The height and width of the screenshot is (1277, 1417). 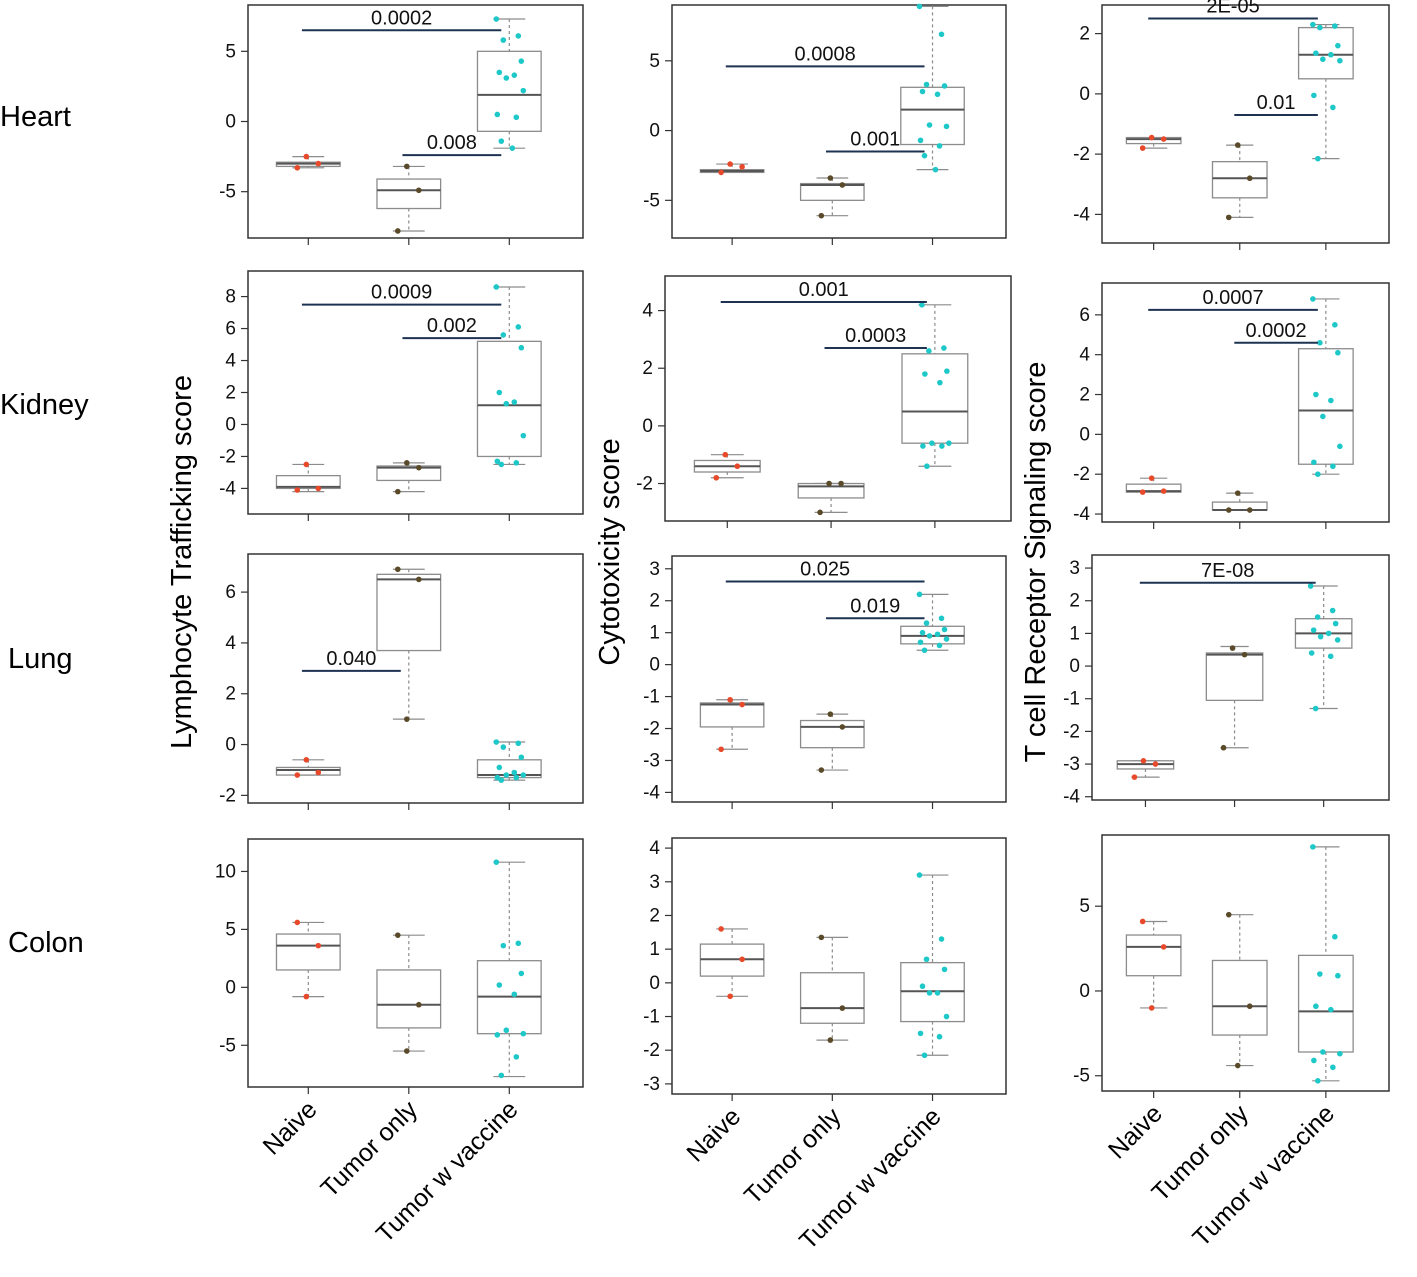 I want to click on p-value-label: 0.0007, so click(x=1232, y=298).